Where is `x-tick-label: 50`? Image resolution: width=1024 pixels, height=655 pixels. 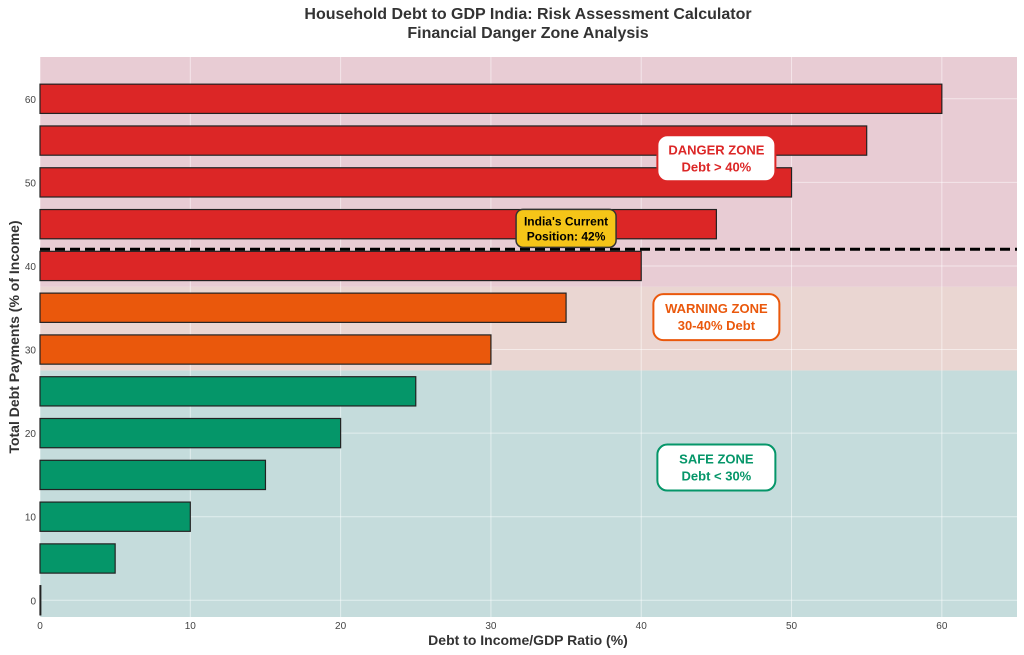
x-tick-label: 50 is located at coordinates (792, 626).